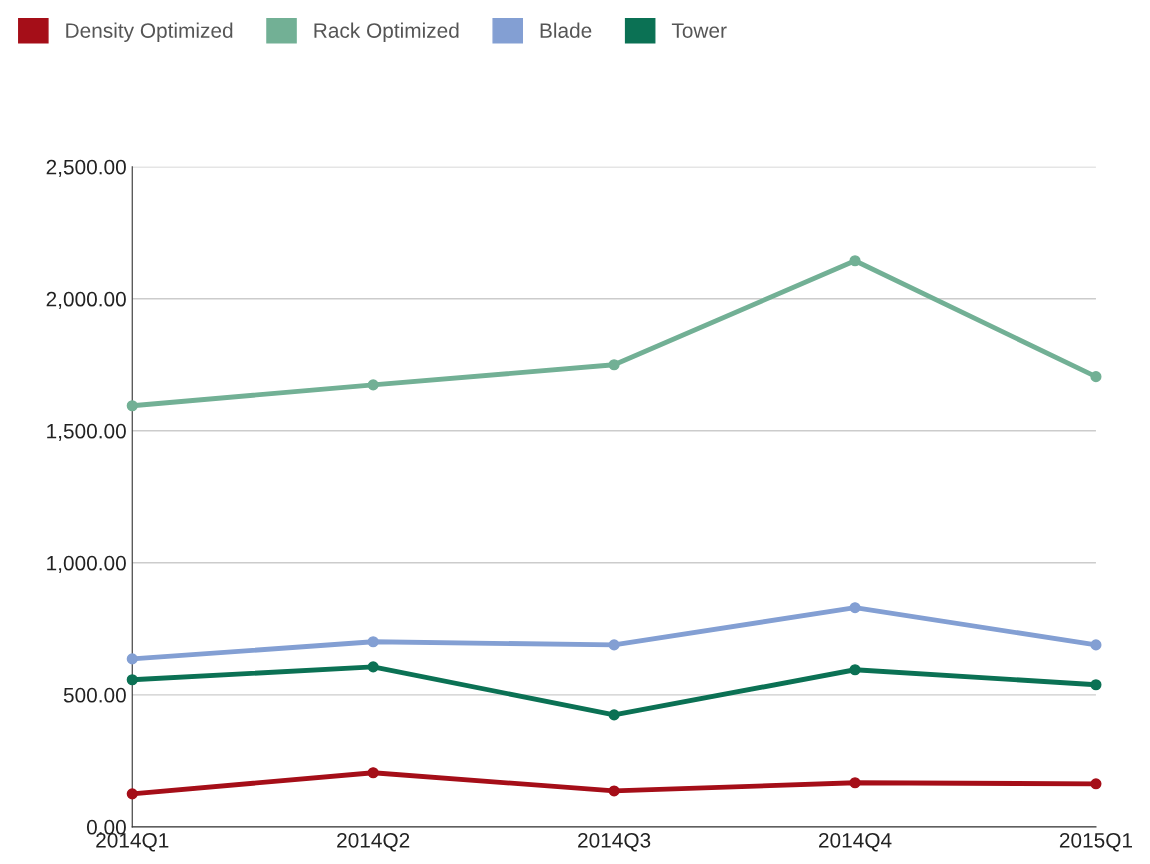  I want to click on y-tick-label: 500.00, so click(94, 695).